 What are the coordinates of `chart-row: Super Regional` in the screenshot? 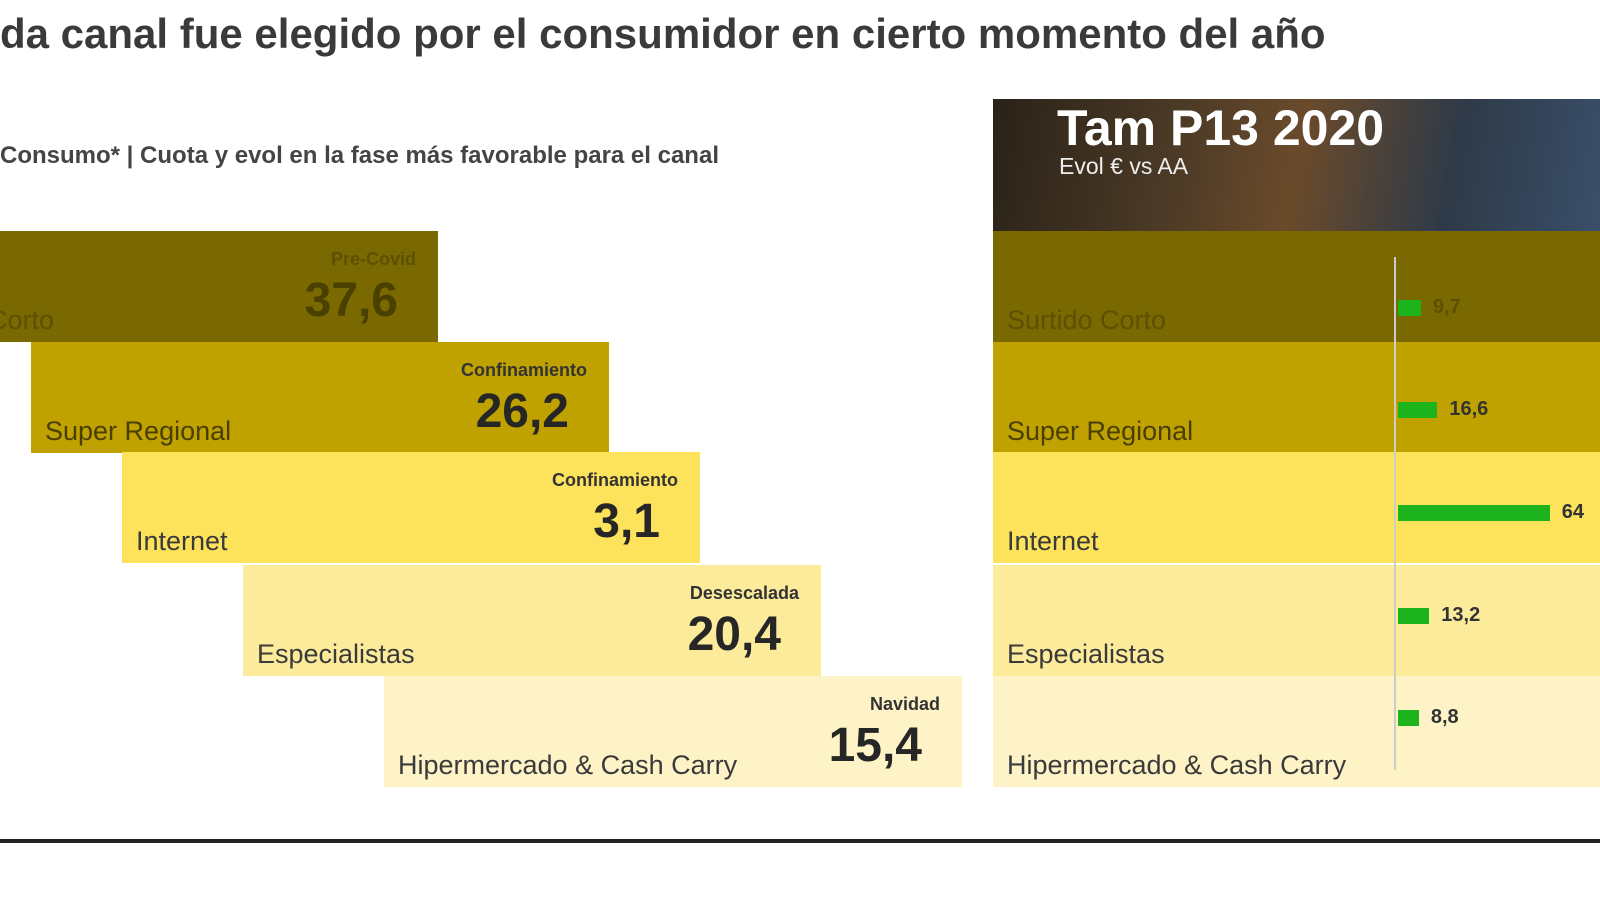 It's located at (1296, 397).